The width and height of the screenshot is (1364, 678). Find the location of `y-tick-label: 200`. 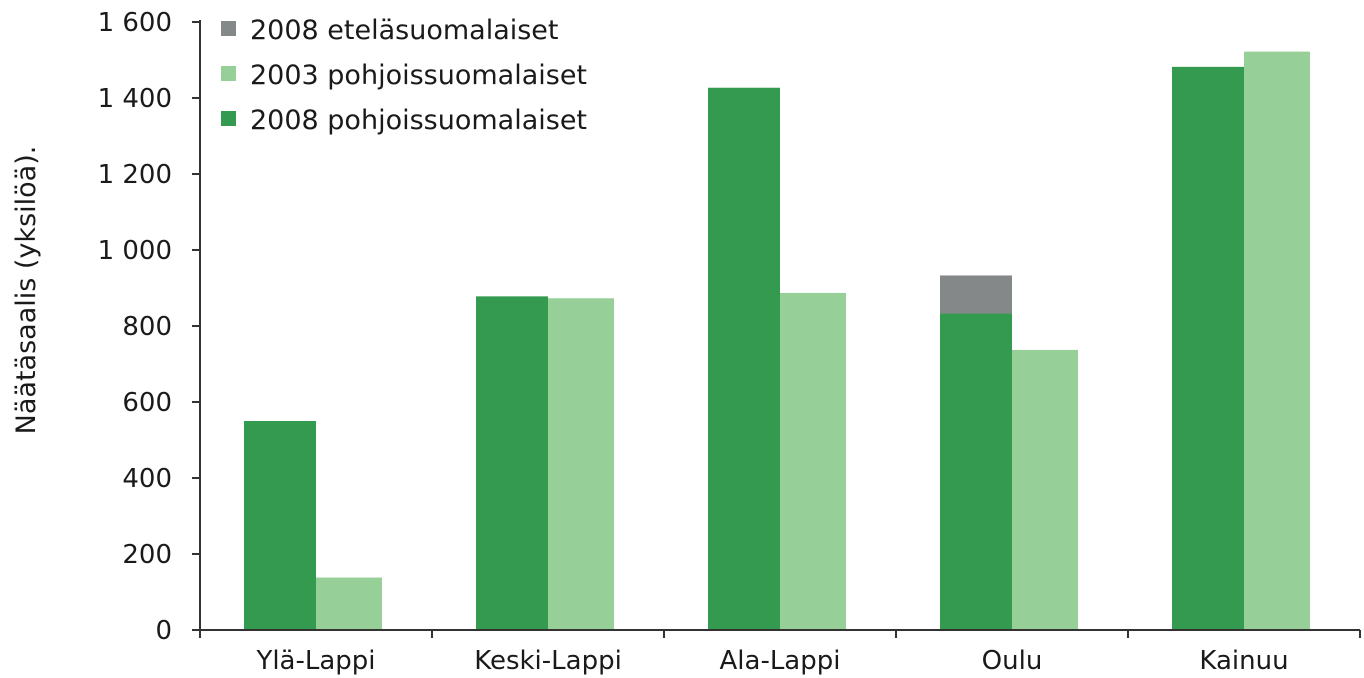

y-tick-label: 200 is located at coordinates (147, 555).